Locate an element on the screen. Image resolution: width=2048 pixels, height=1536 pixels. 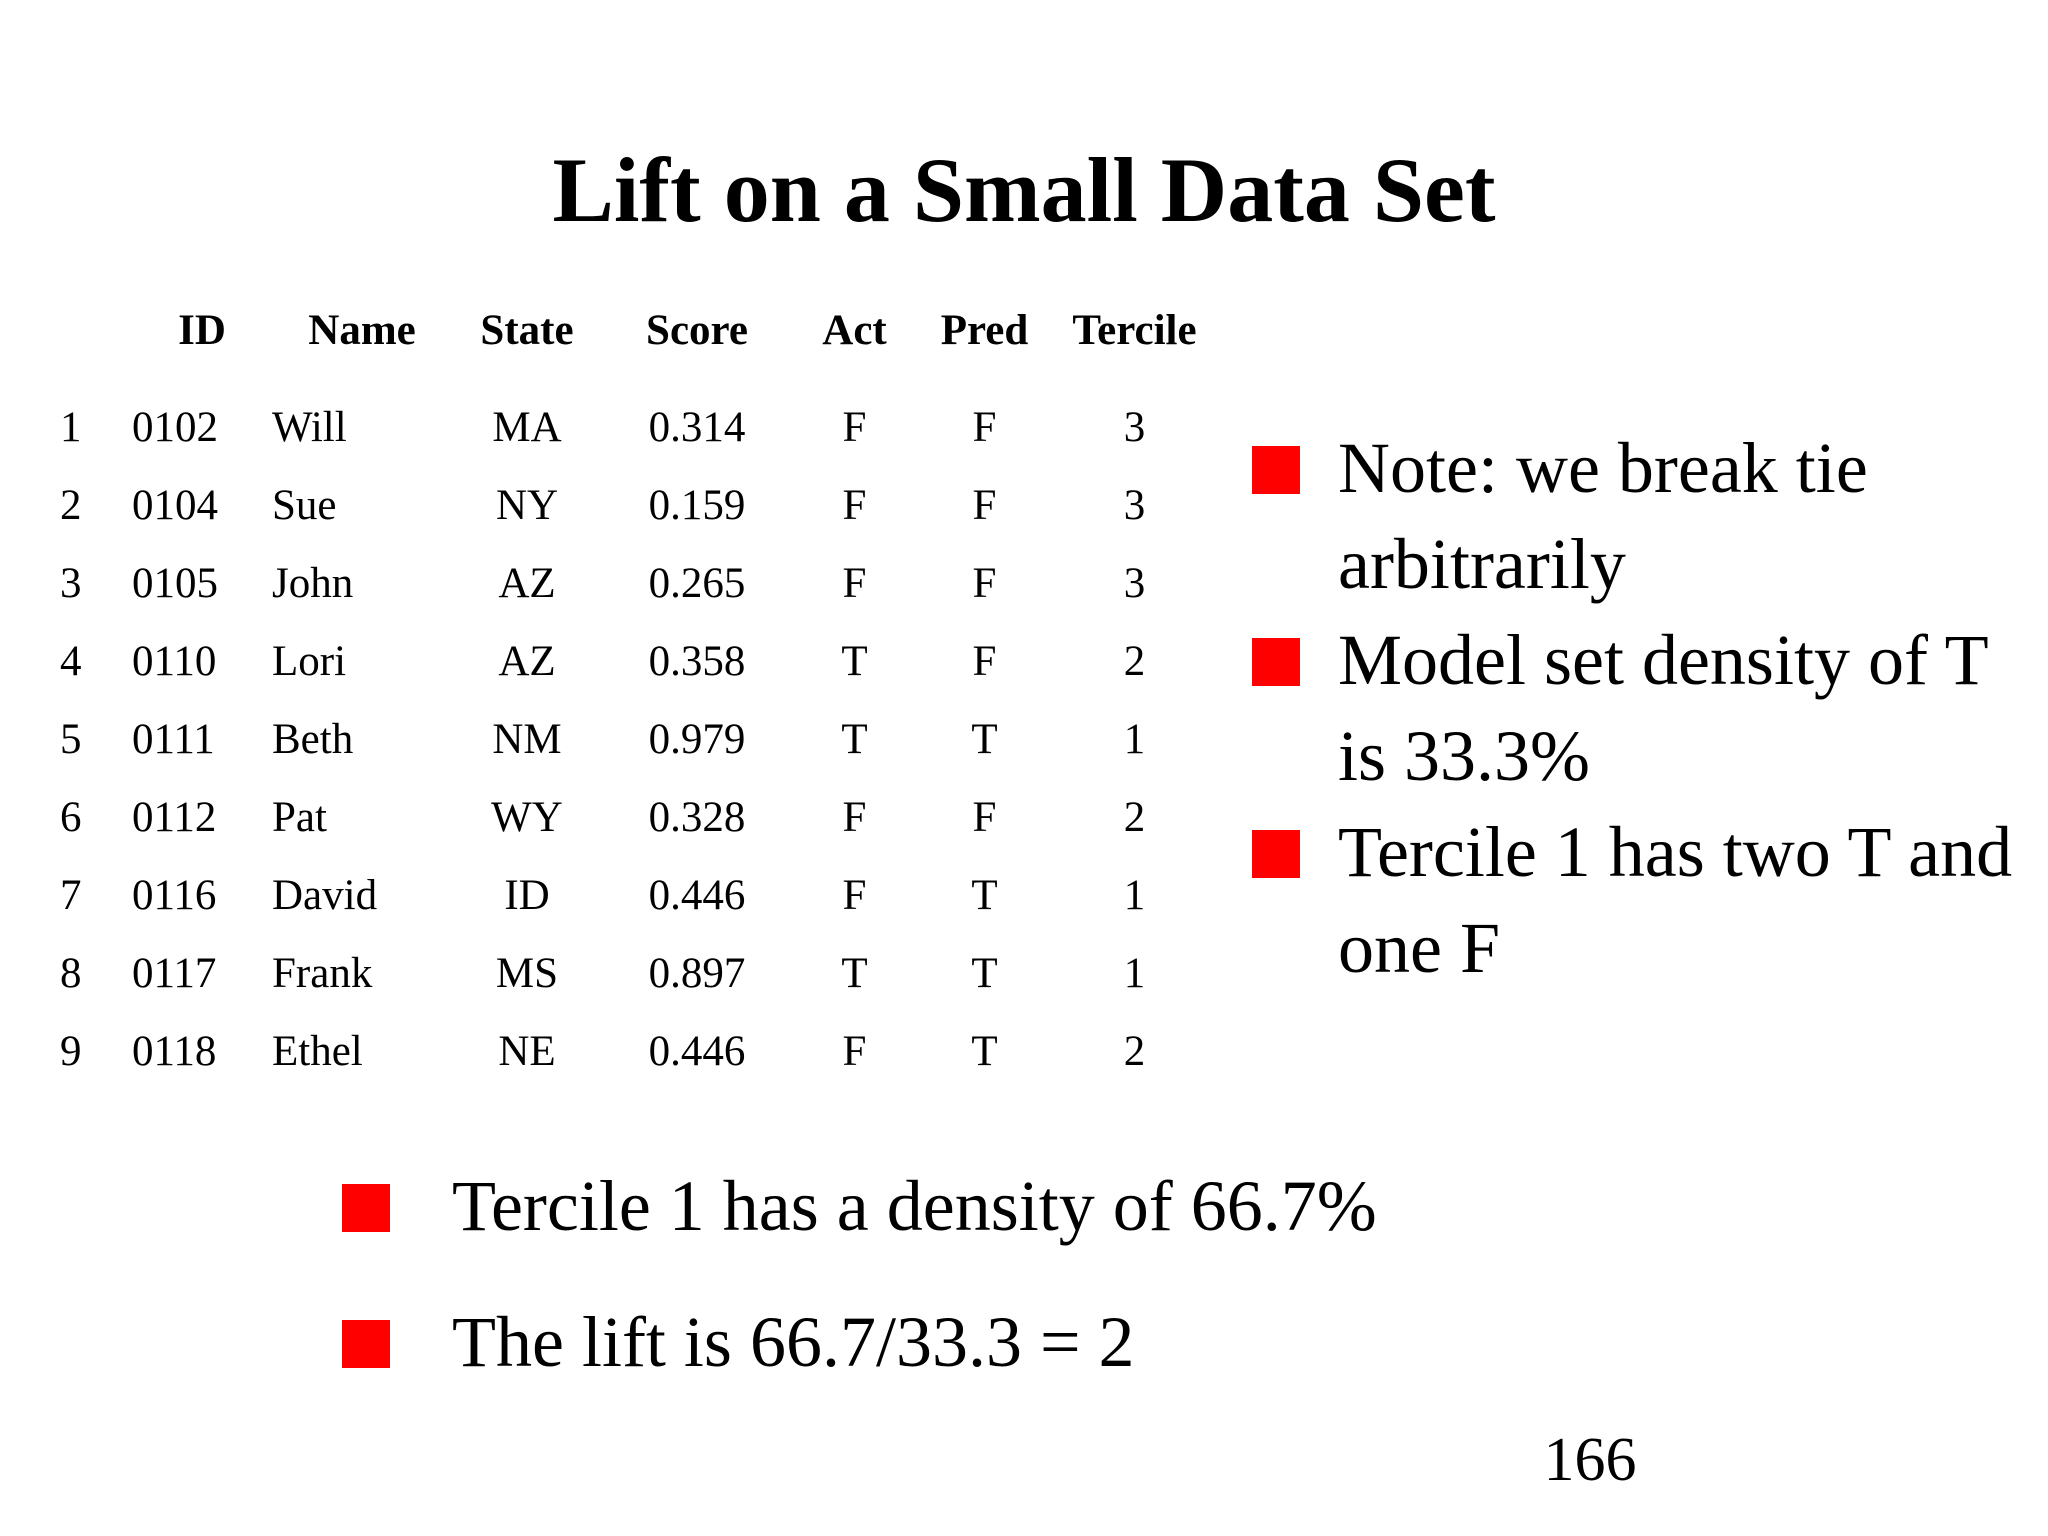
cell-score: 0.328 is located at coordinates (697, 817).